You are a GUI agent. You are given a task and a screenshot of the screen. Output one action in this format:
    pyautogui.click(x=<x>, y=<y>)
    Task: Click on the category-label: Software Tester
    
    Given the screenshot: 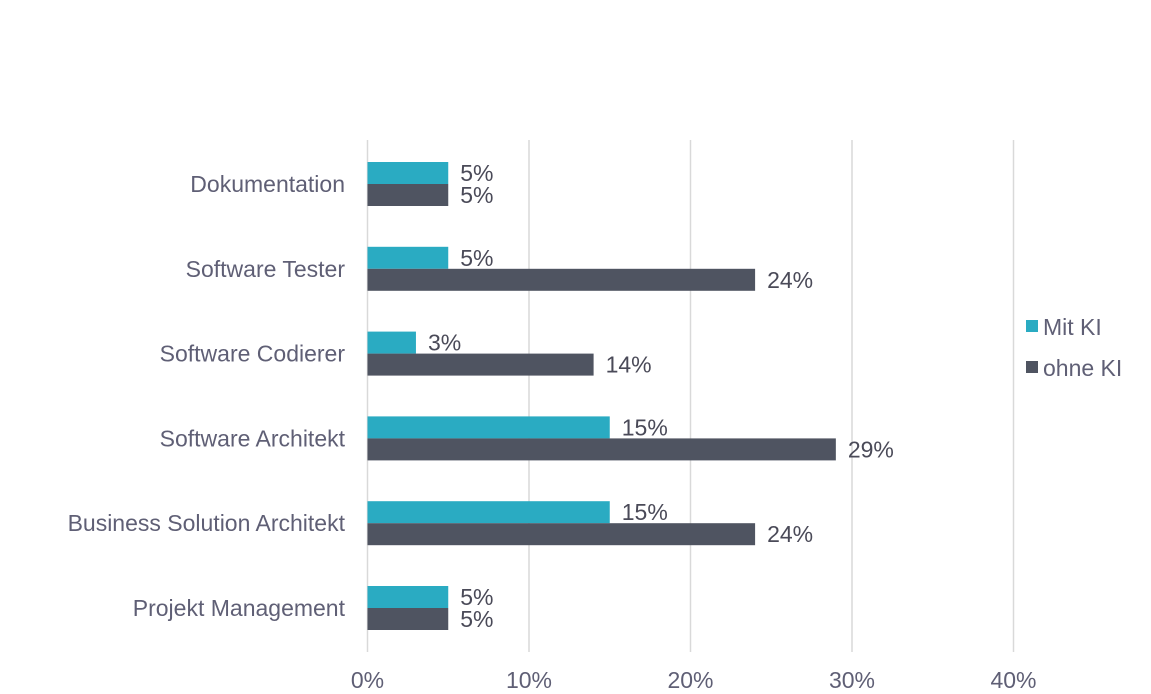 What is the action you would take?
    pyautogui.click(x=266, y=269)
    